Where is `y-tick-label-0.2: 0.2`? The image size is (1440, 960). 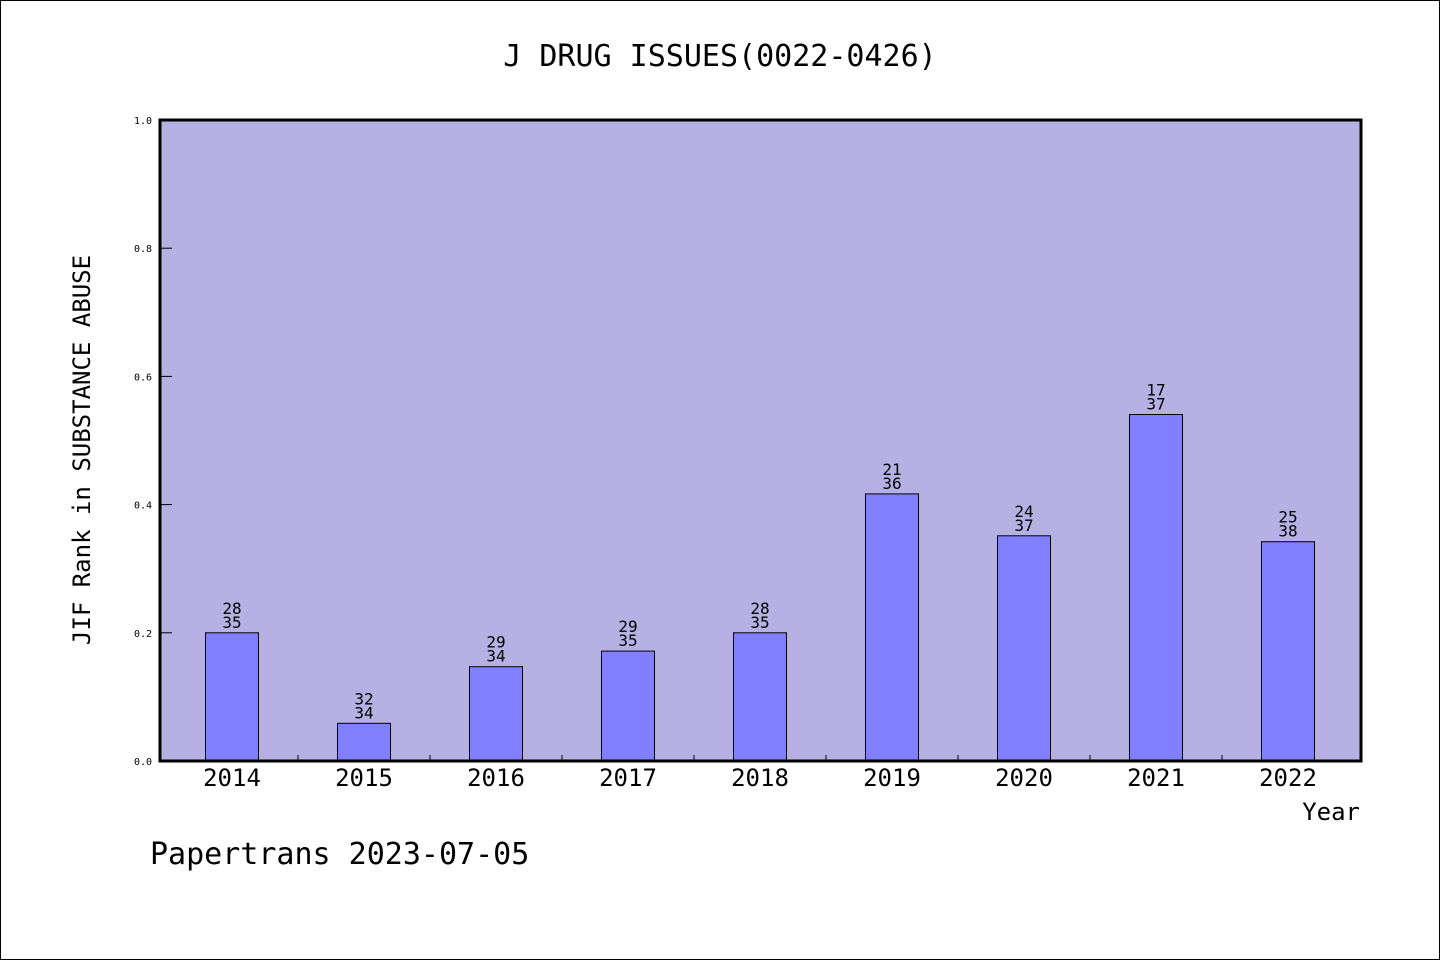
y-tick-label-0.2: 0.2 is located at coordinates (143, 634).